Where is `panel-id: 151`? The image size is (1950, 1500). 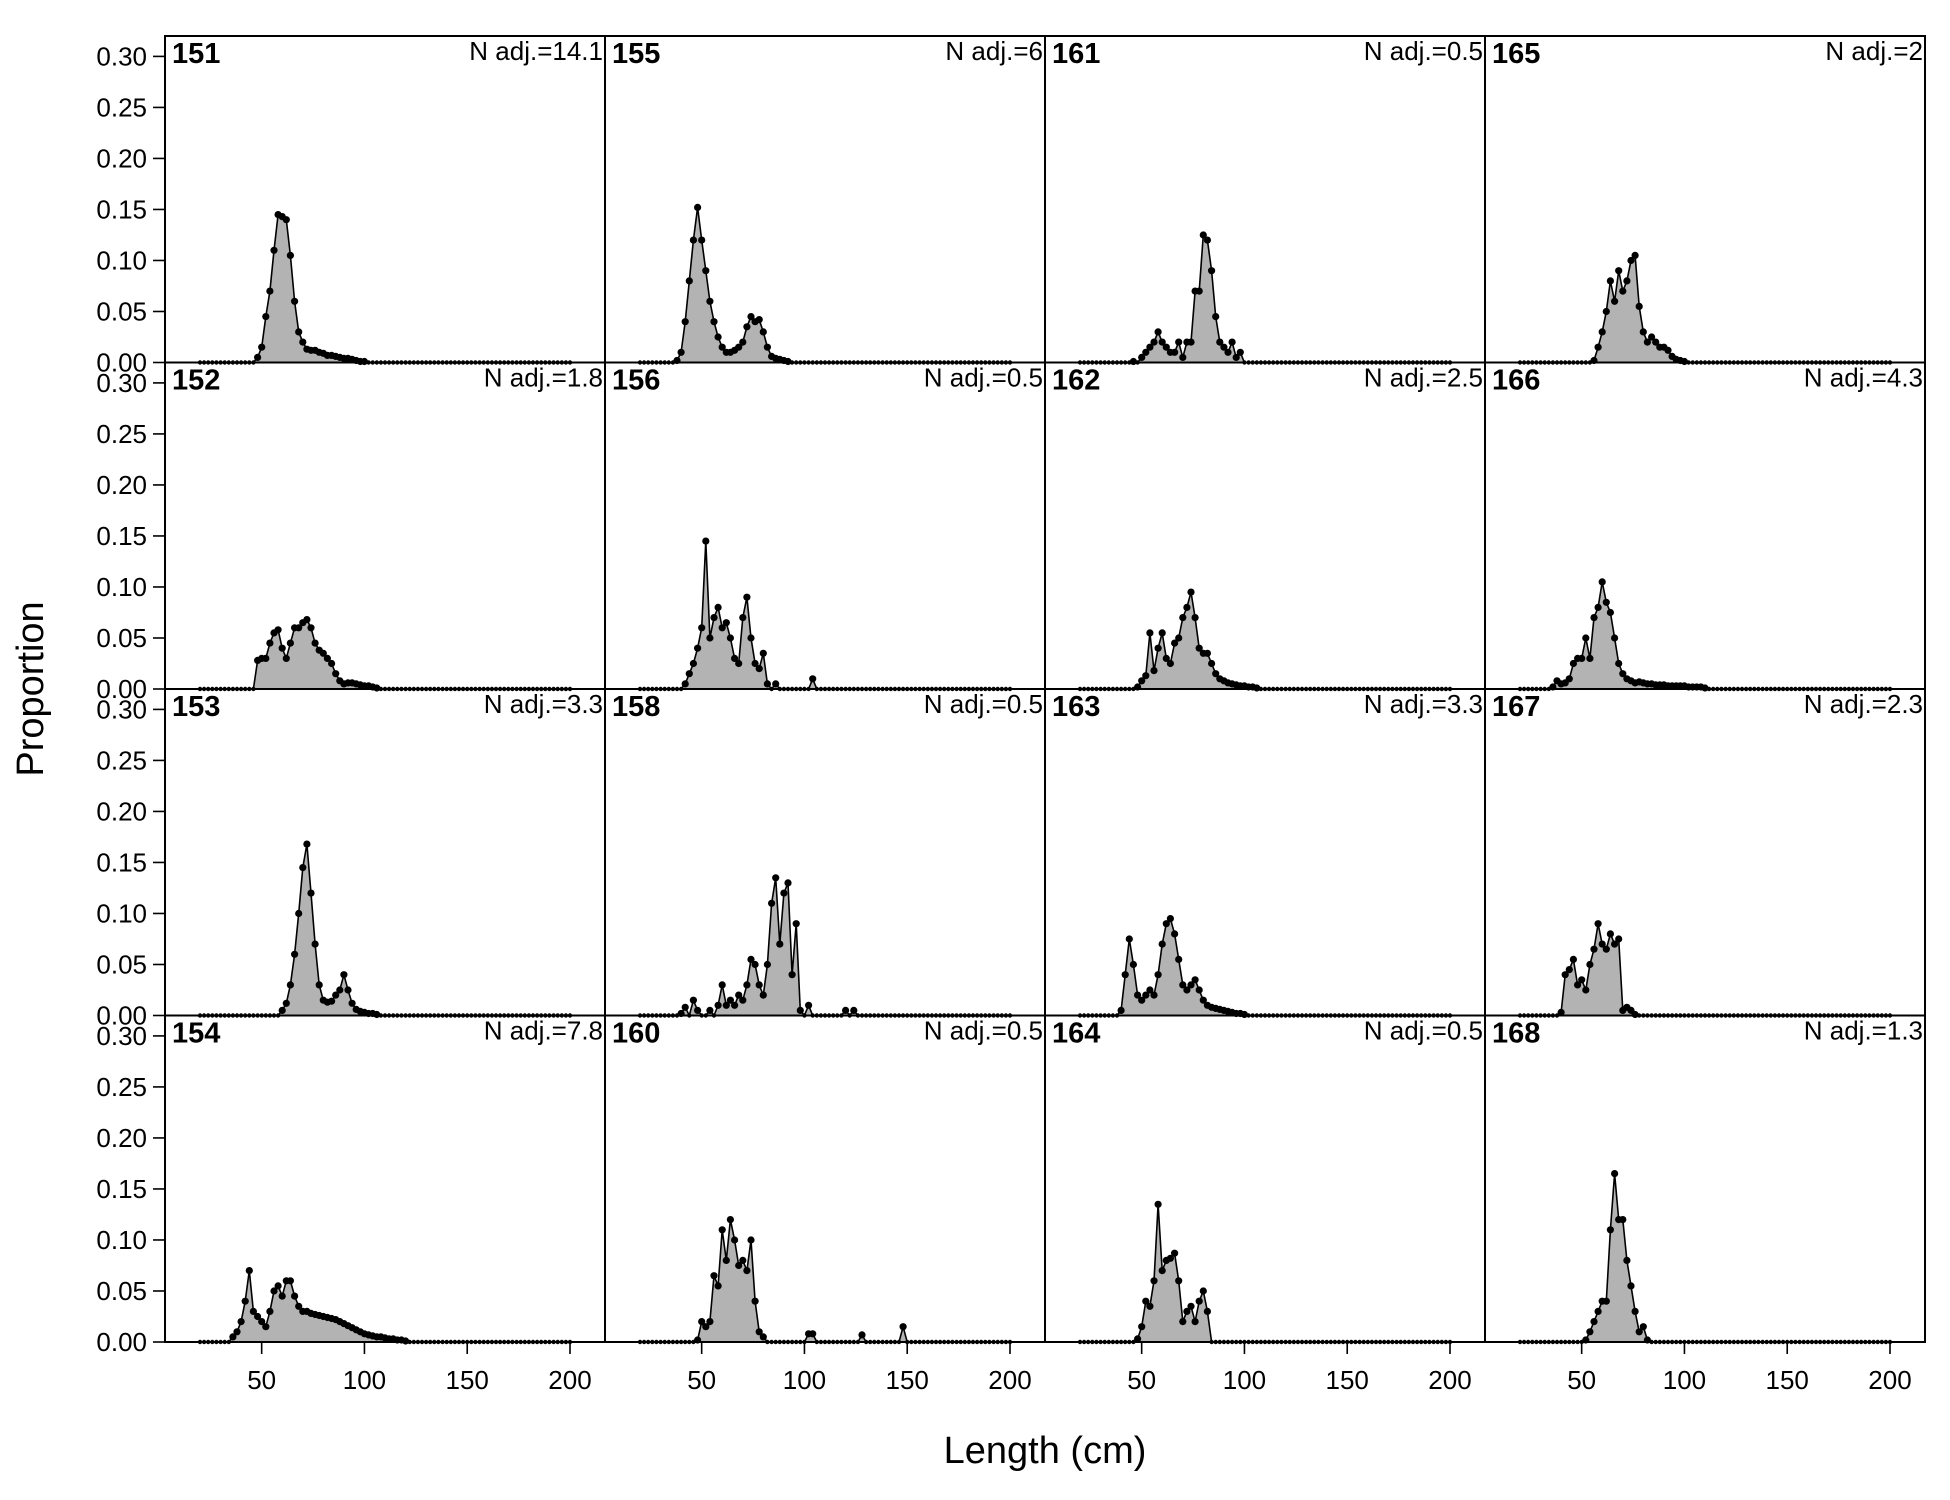
panel-id: 151 is located at coordinates (196, 54).